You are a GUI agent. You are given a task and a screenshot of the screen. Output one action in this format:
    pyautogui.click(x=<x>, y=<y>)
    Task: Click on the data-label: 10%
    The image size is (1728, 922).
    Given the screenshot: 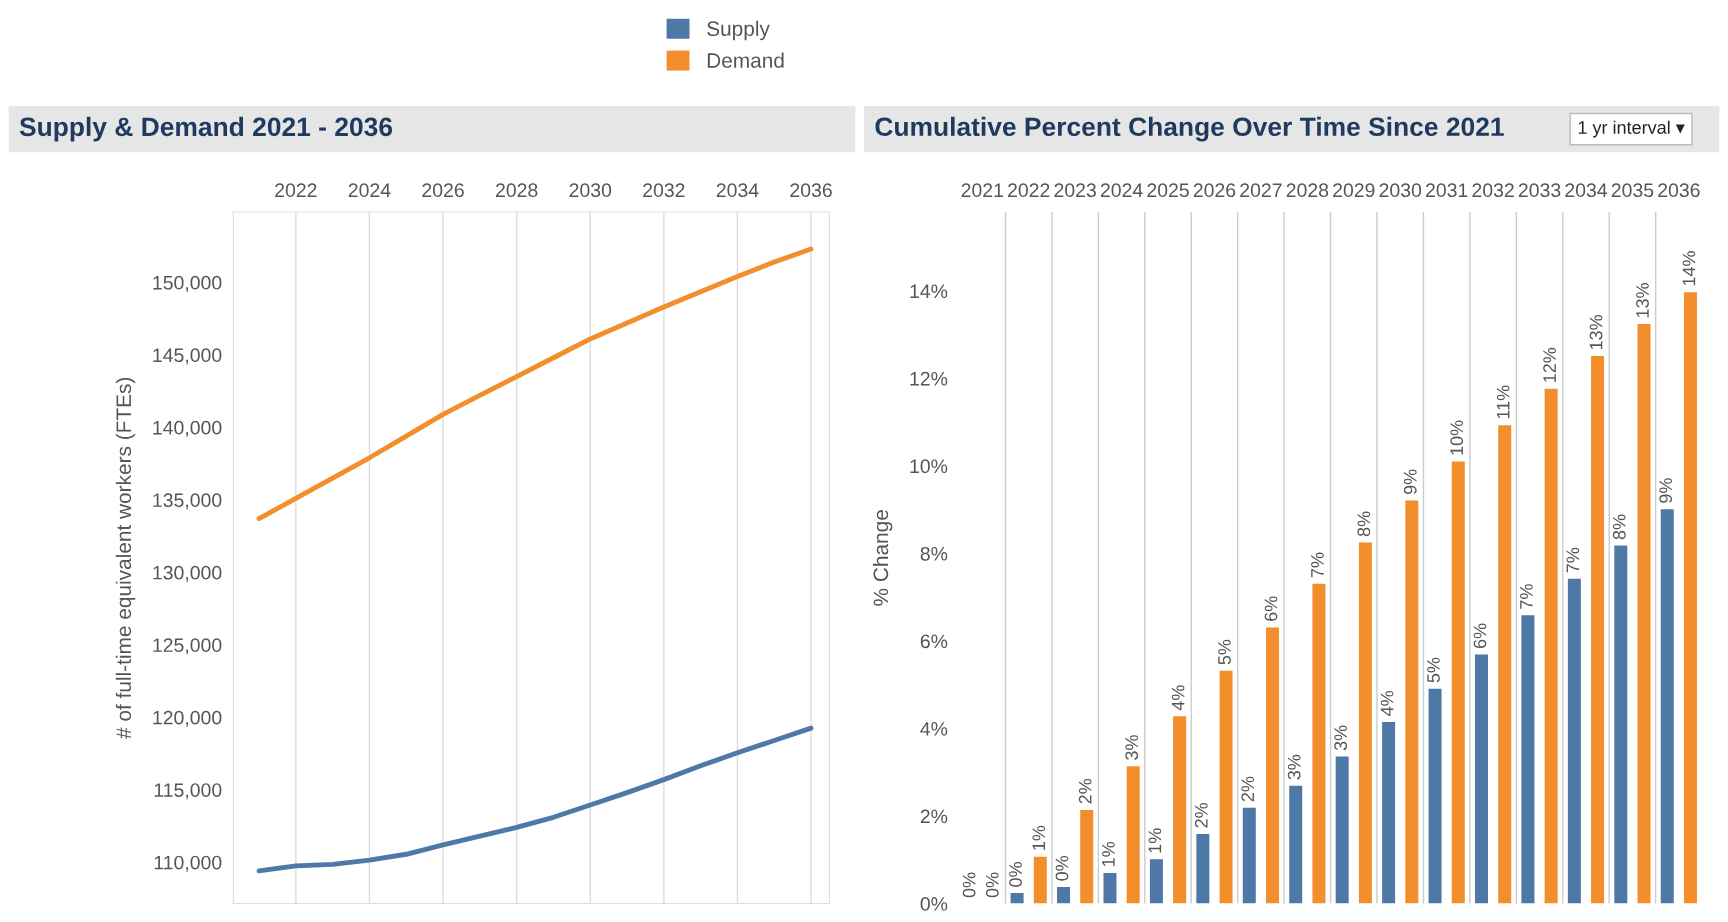 What is the action you would take?
    pyautogui.click(x=1457, y=437)
    